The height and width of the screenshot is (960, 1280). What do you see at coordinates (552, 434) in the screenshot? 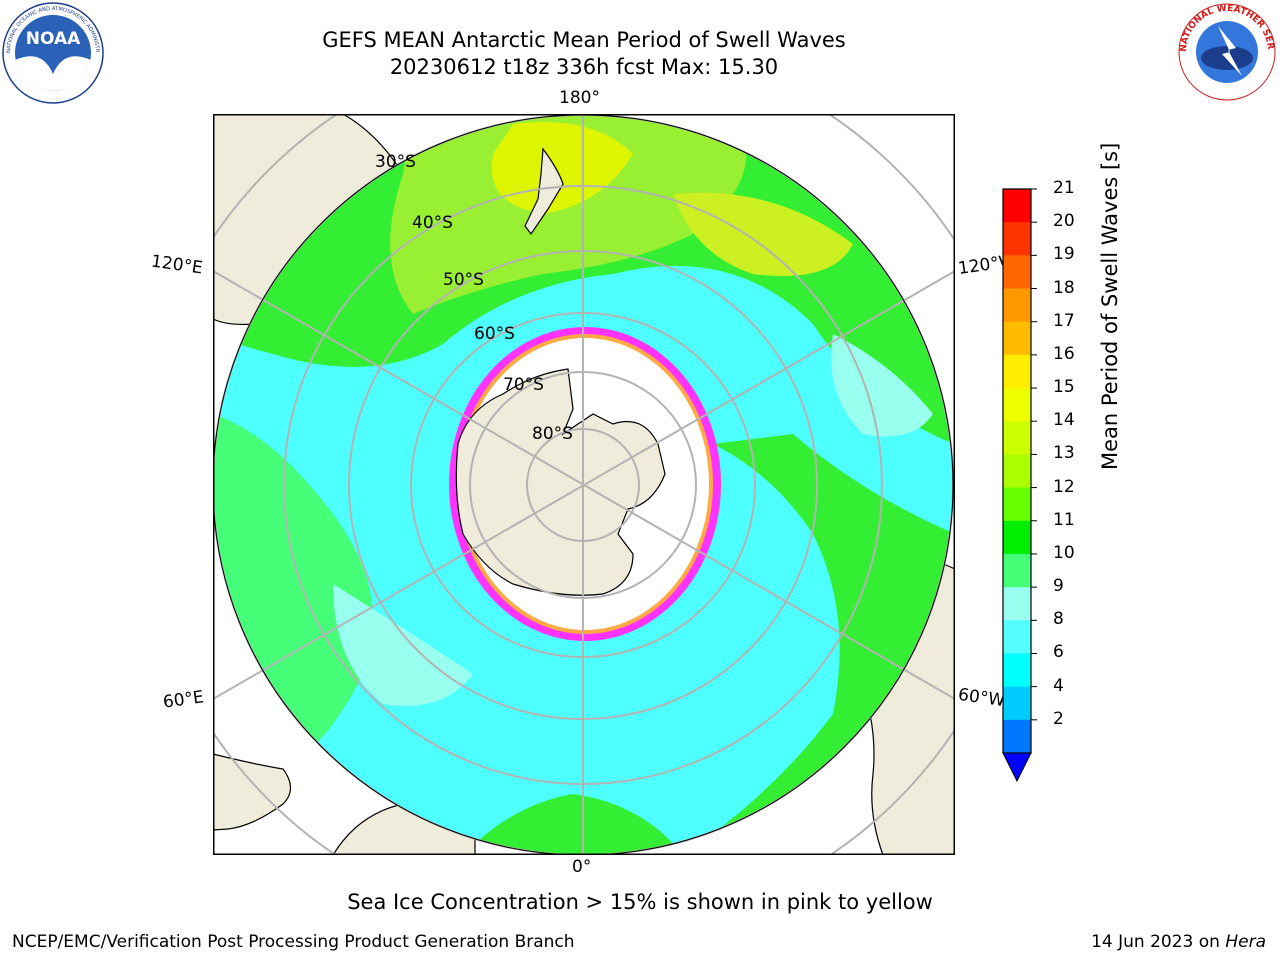
I see `lat-label-80s: 80°S` at bounding box center [552, 434].